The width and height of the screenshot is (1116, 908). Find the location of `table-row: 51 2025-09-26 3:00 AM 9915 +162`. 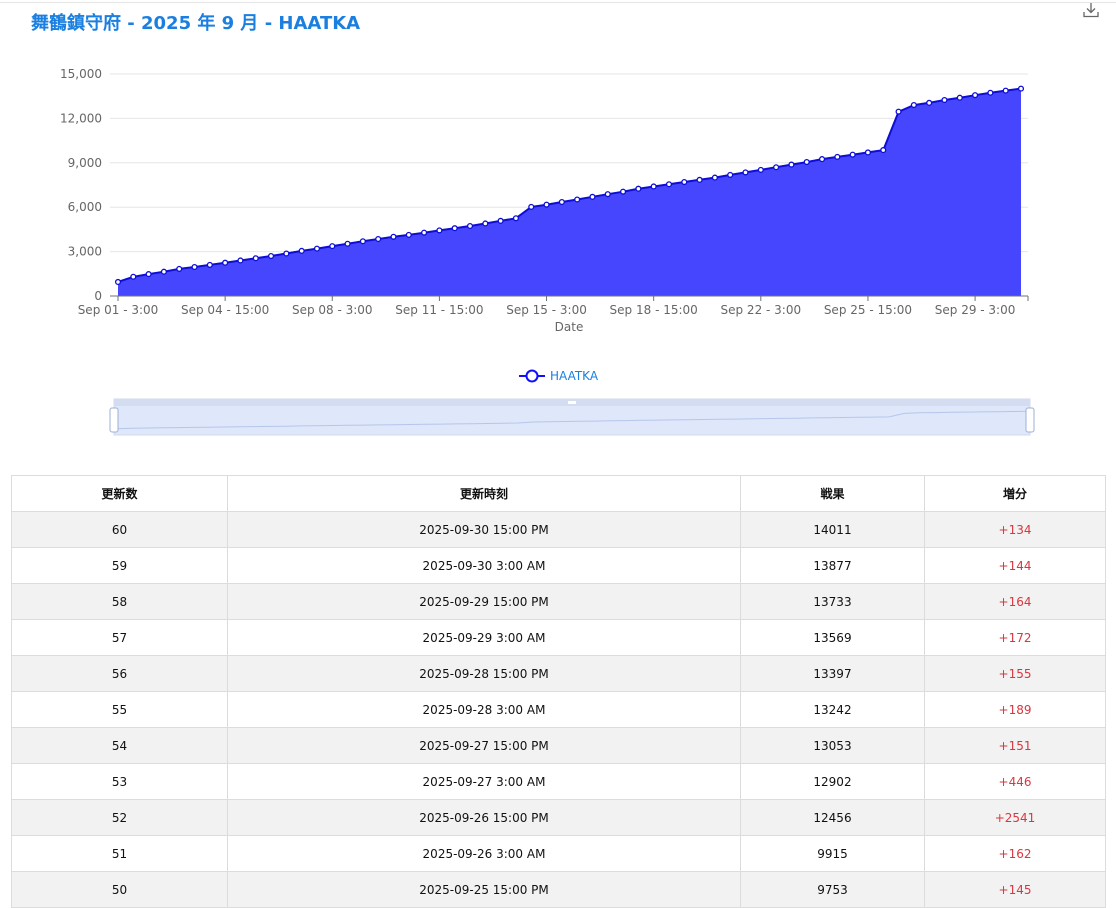

table-row: 51 2025-09-26 3:00 AM 9915 +162 is located at coordinates (558, 853).